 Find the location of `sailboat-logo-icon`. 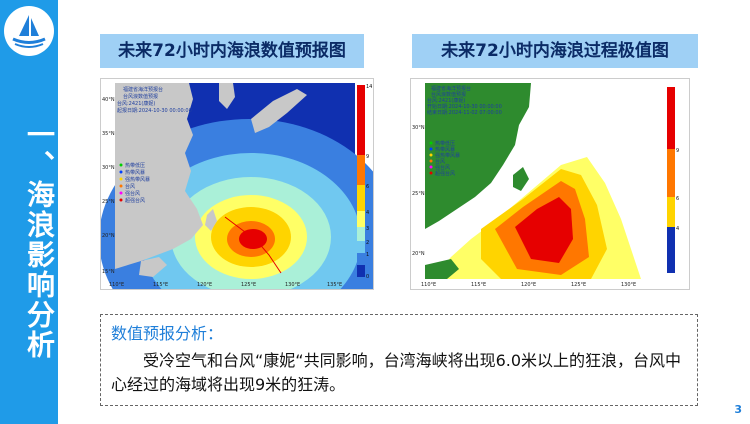

sailboat-logo-icon is located at coordinates (29, 31).